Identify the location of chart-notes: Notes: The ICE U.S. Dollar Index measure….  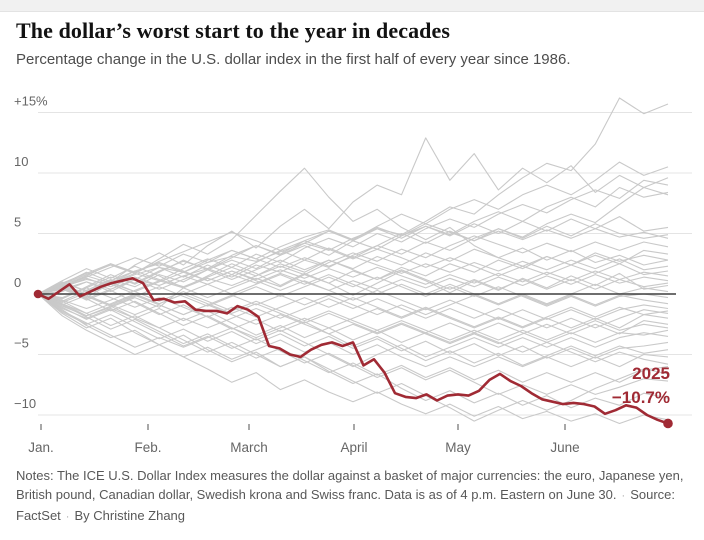
(354, 496).